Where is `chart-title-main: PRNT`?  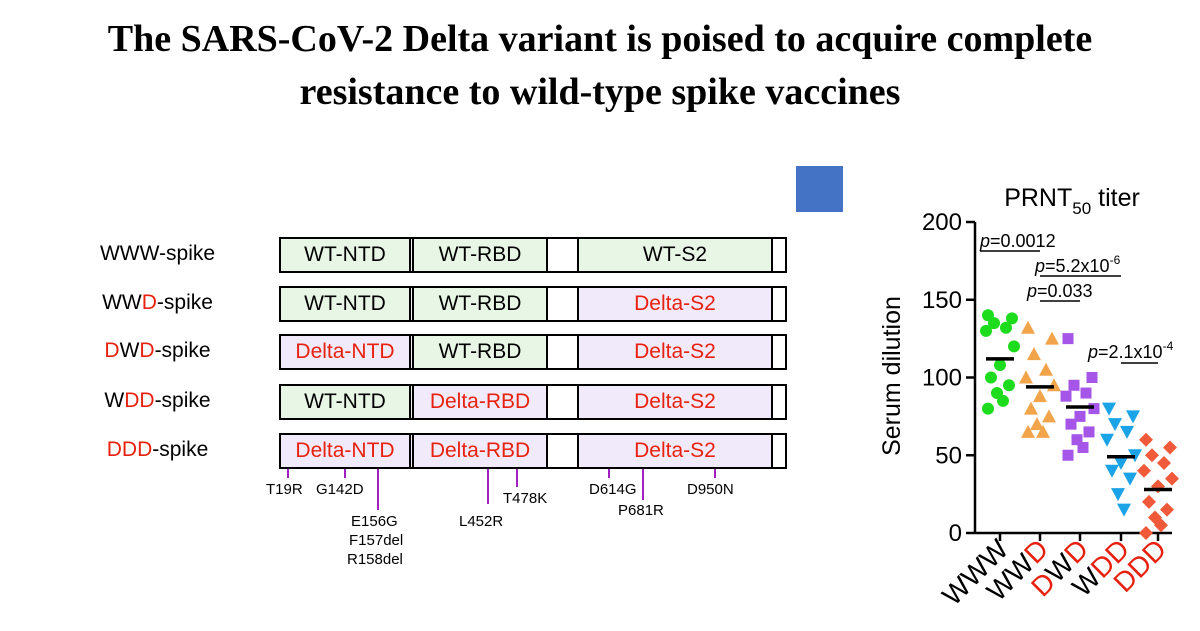
chart-title-main: PRNT is located at coordinates (1038, 198).